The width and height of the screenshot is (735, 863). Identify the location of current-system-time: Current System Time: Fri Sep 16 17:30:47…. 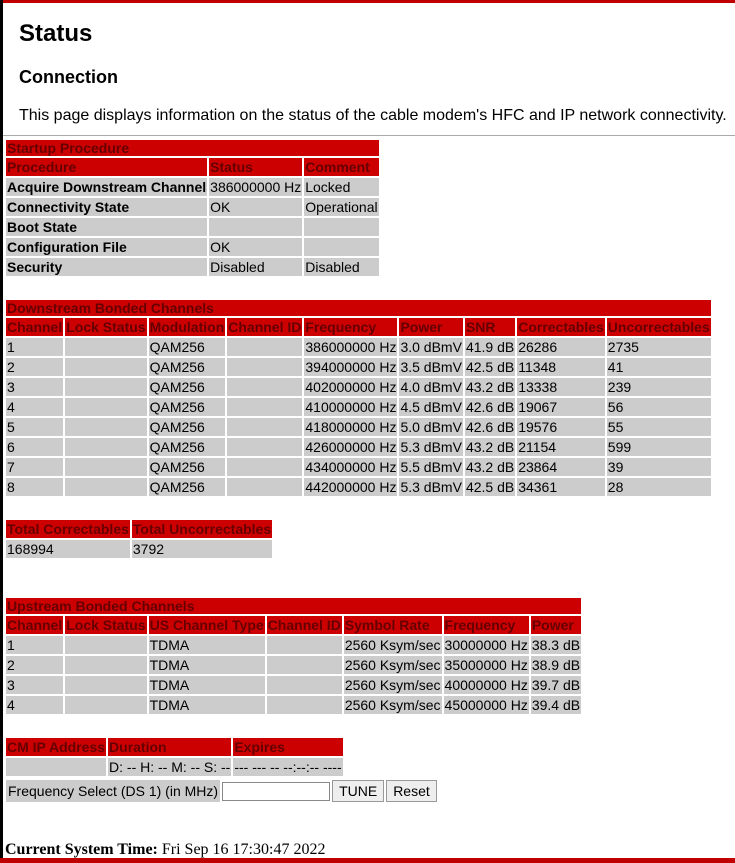
(165, 850).